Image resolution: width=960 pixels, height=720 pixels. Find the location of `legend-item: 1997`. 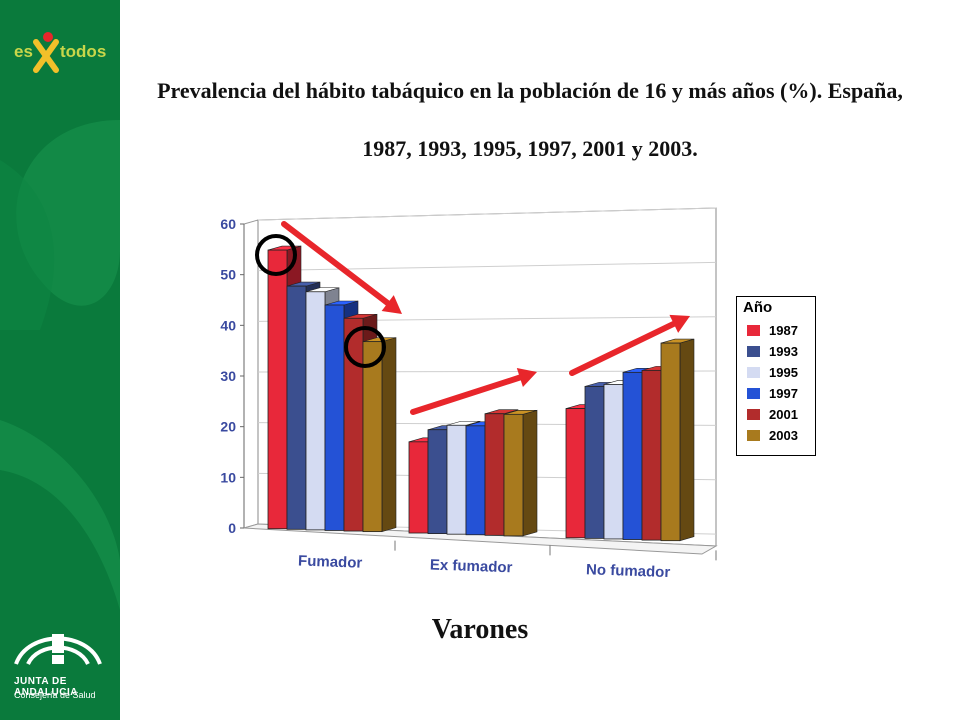

legend-item: 1997 is located at coordinates (782, 394).